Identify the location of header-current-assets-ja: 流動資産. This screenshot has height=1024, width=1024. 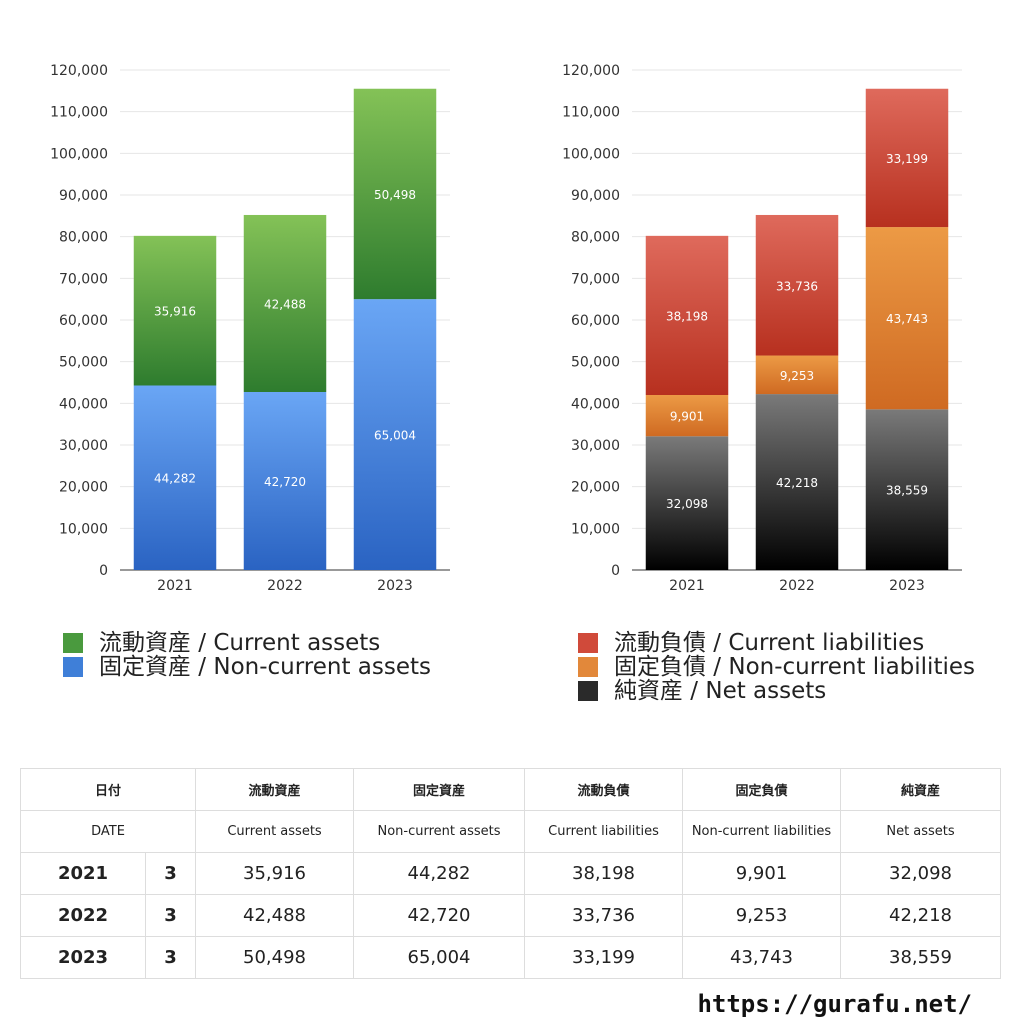
(275, 789).